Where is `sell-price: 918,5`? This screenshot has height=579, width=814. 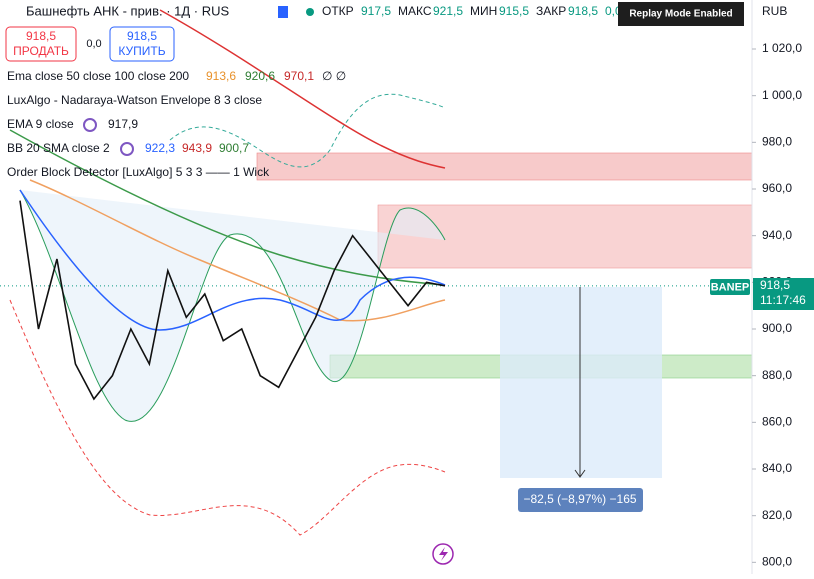 sell-price: 918,5 is located at coordinates (41, 36).